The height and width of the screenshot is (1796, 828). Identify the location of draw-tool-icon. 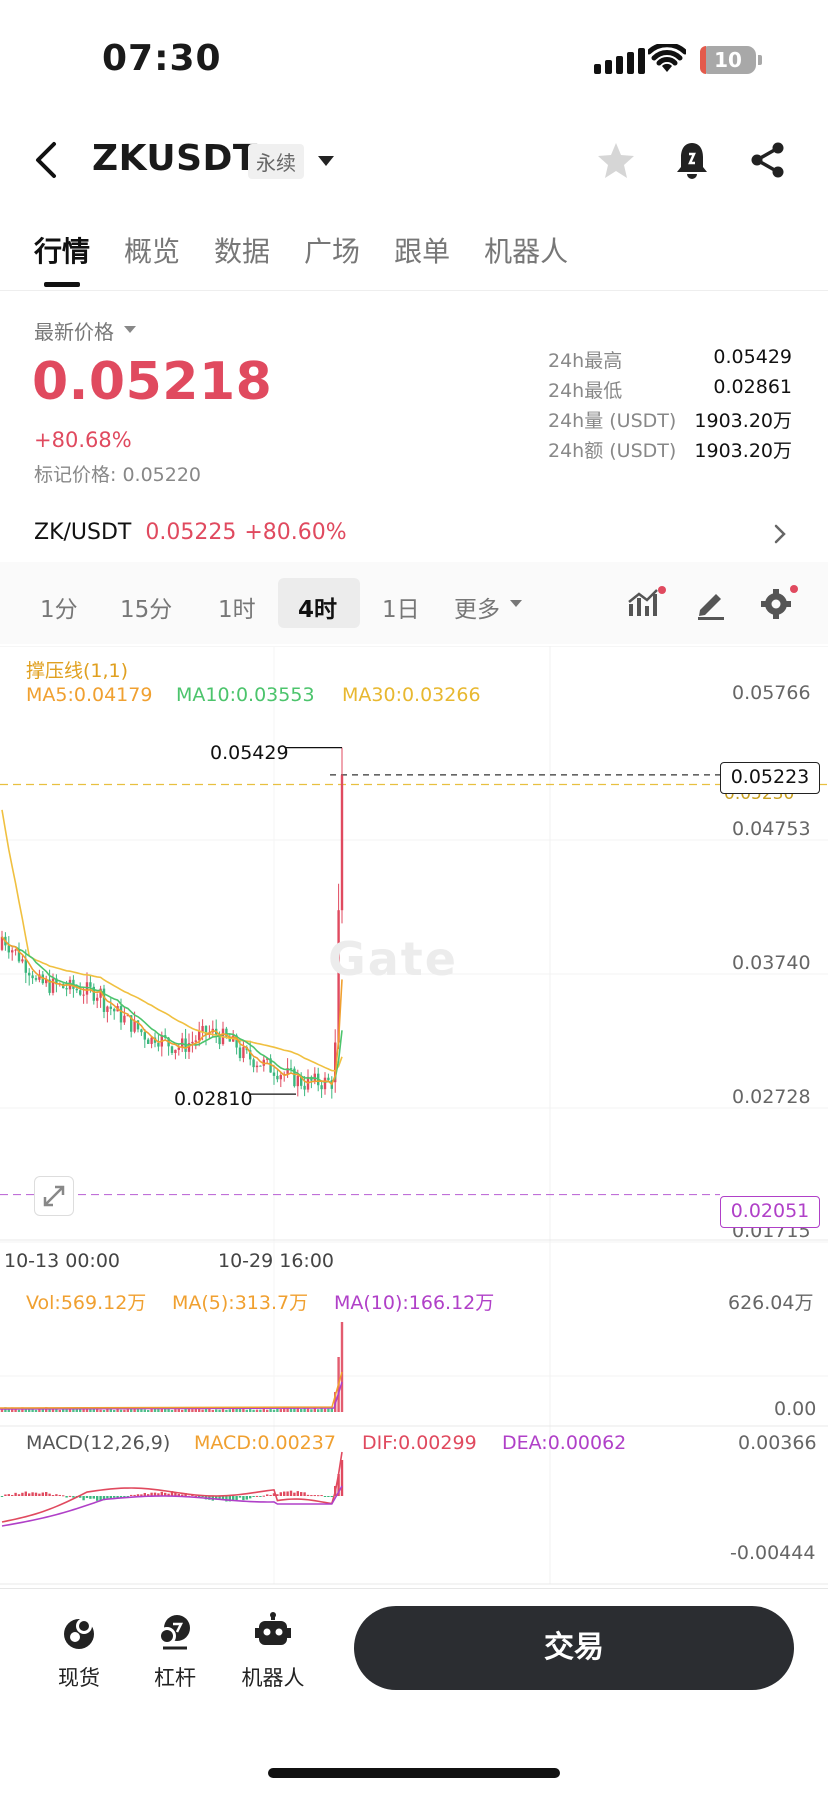
(711, 603).